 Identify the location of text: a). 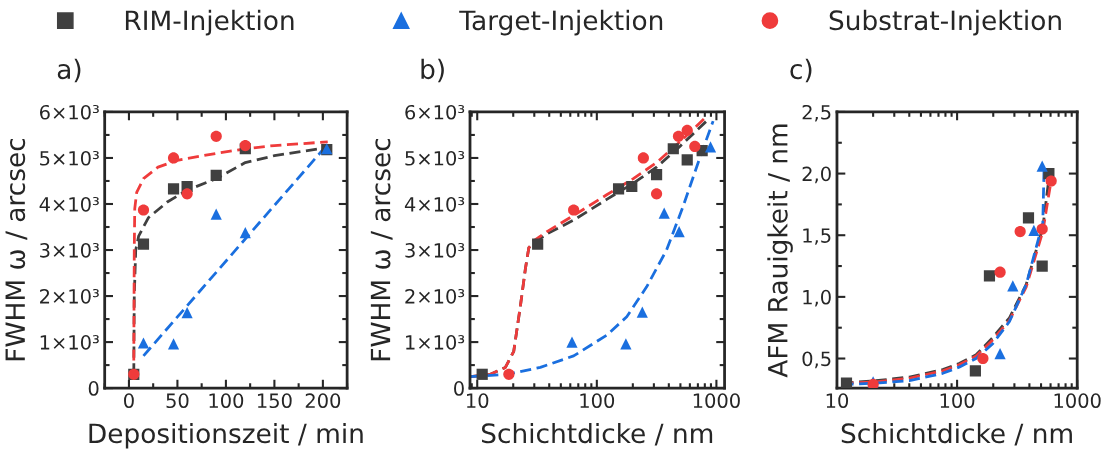
(69, 70).